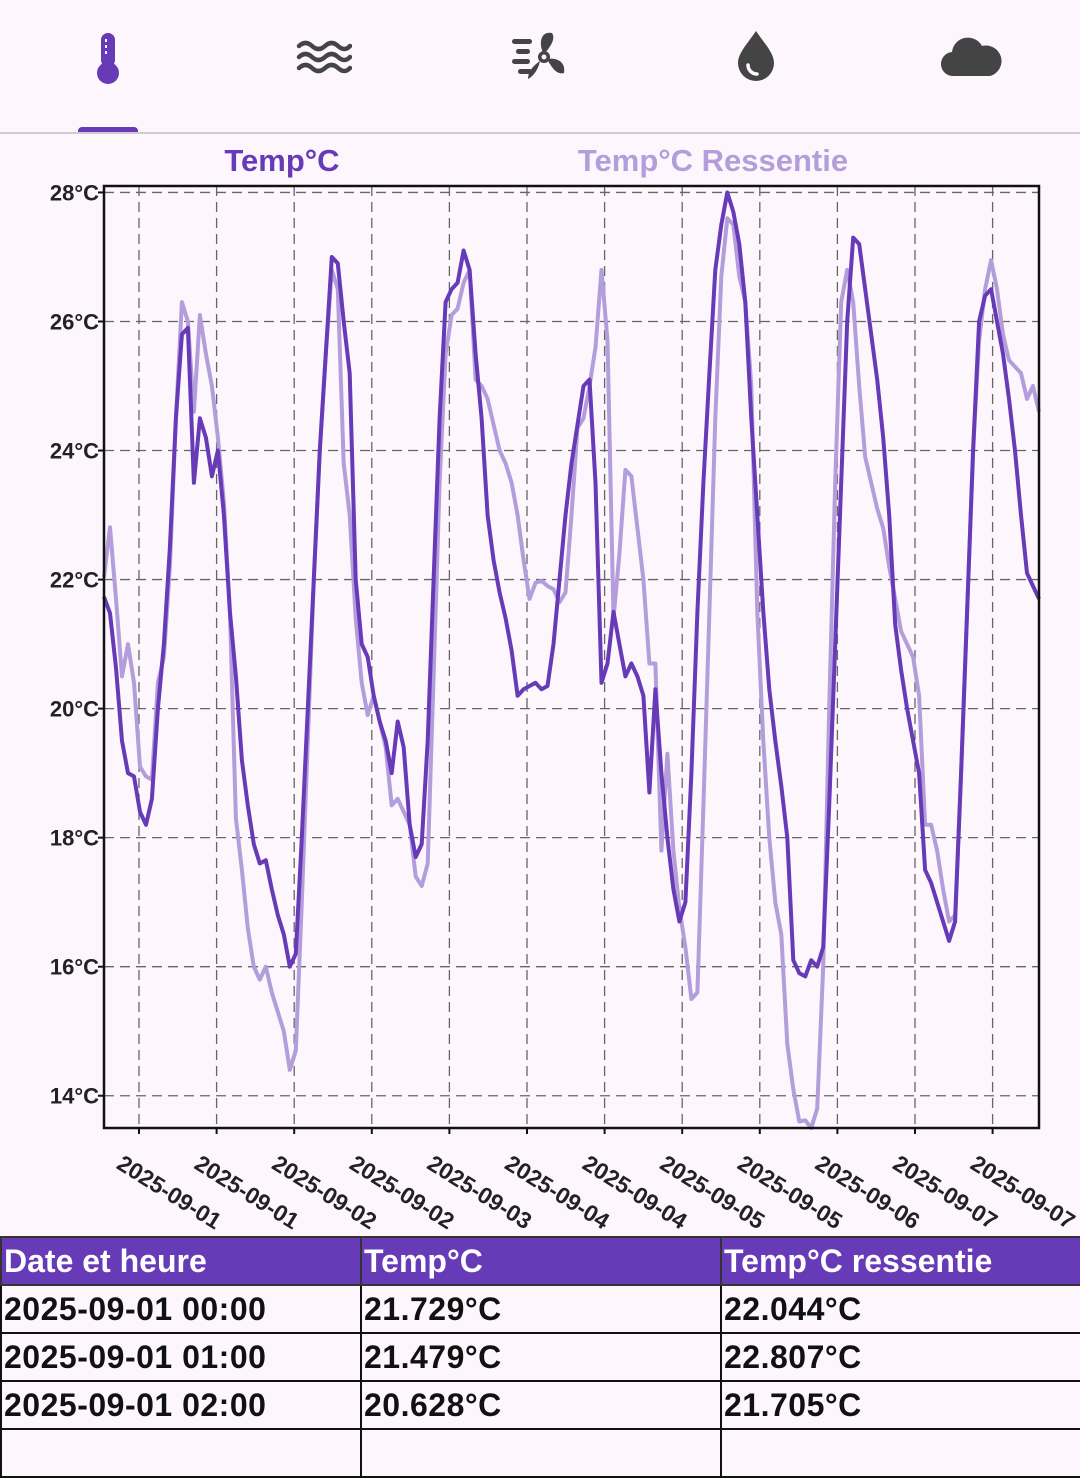 The image size is (1080, 1478). I want to click on tab-temperature, so click(108, 66).